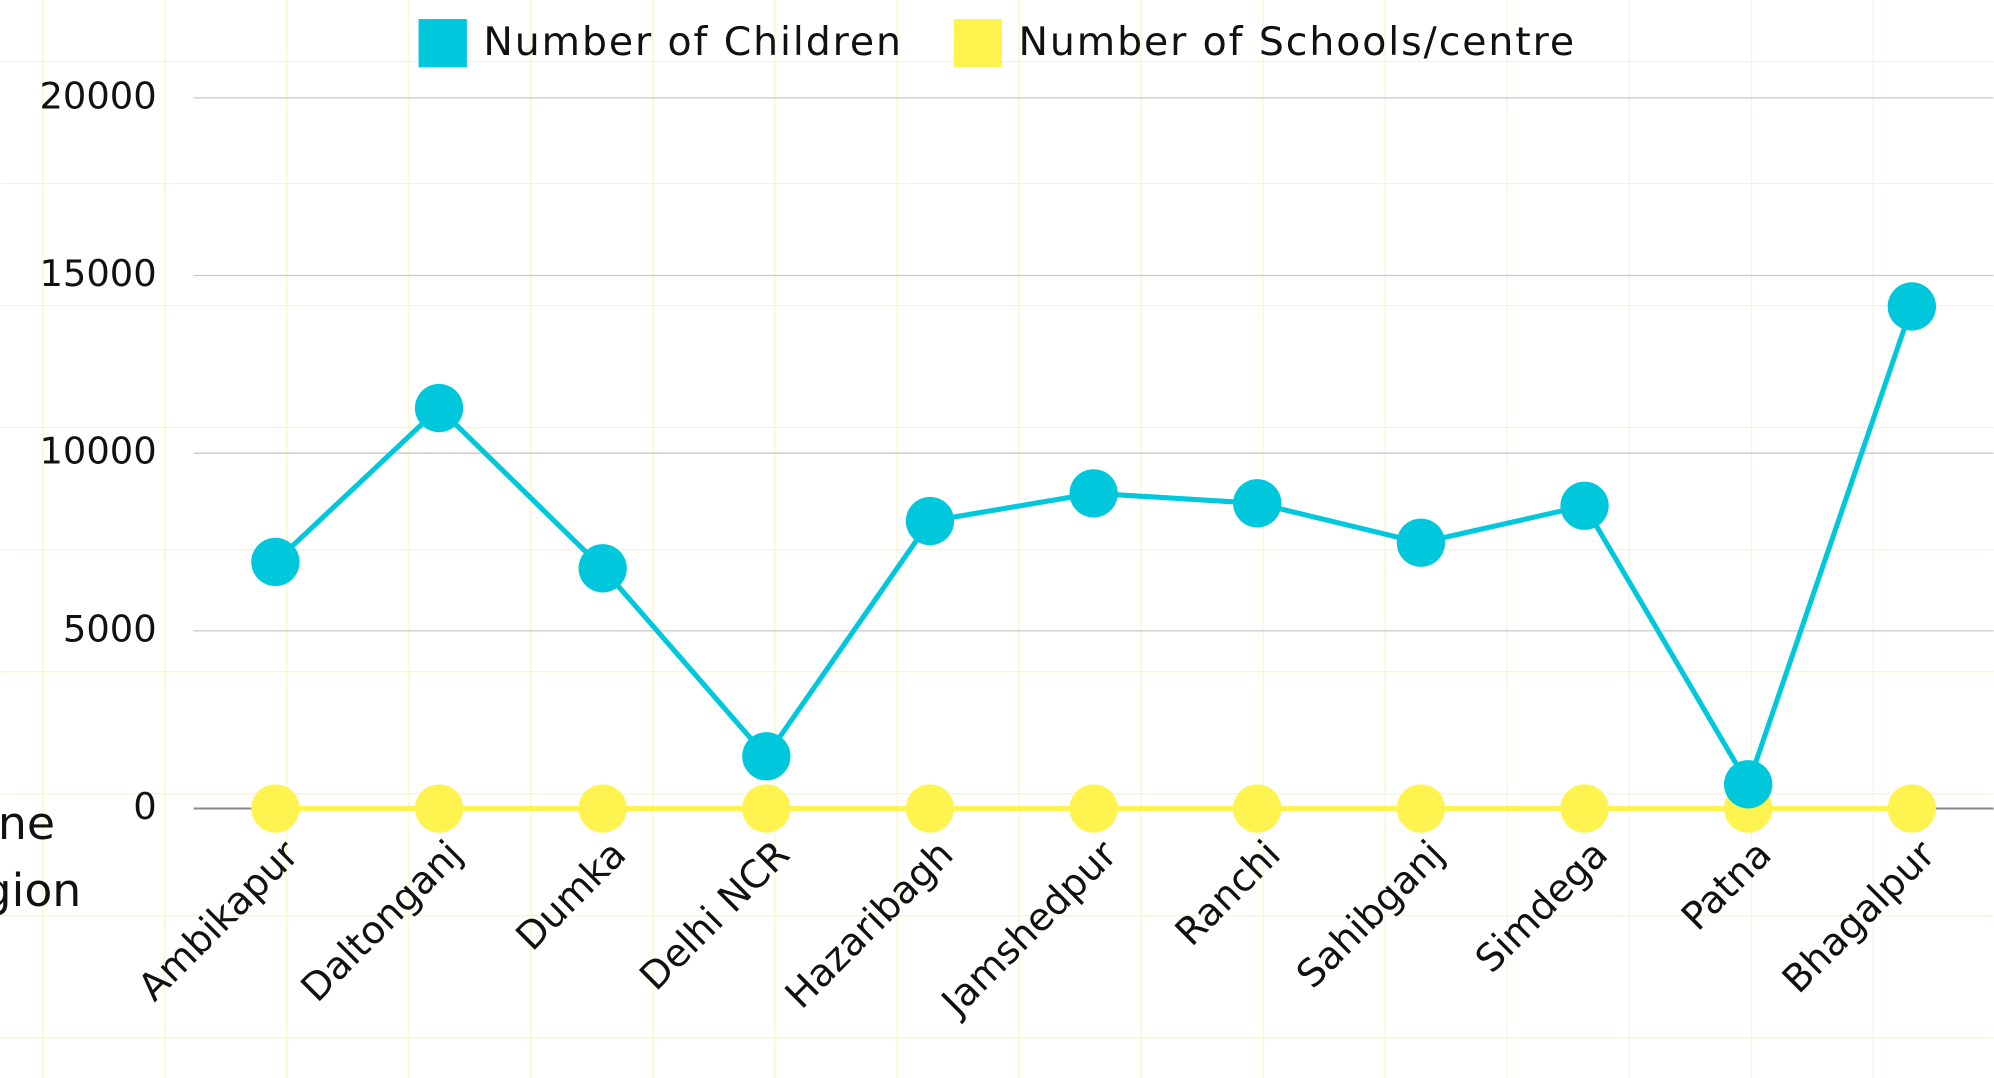 The image size is (1994, 1078). What do you see at coordinates (110, 628) in the screenshot?
I see `y-tick-label: 5000` at bounding box center [110, 628].